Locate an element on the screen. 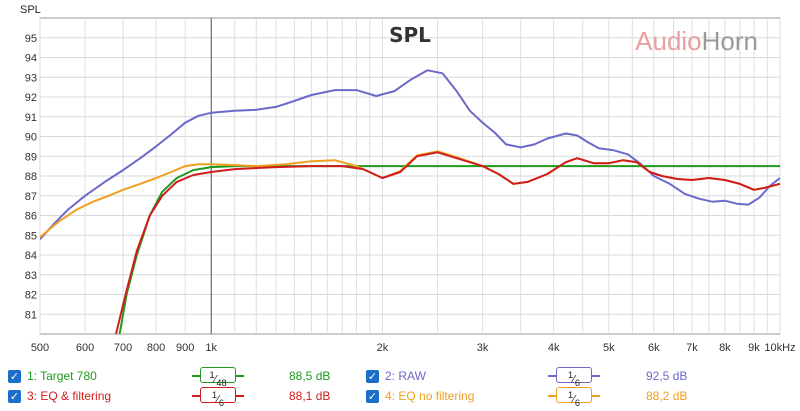  y-tick-label: 83 is located at coordinates (31, 276).